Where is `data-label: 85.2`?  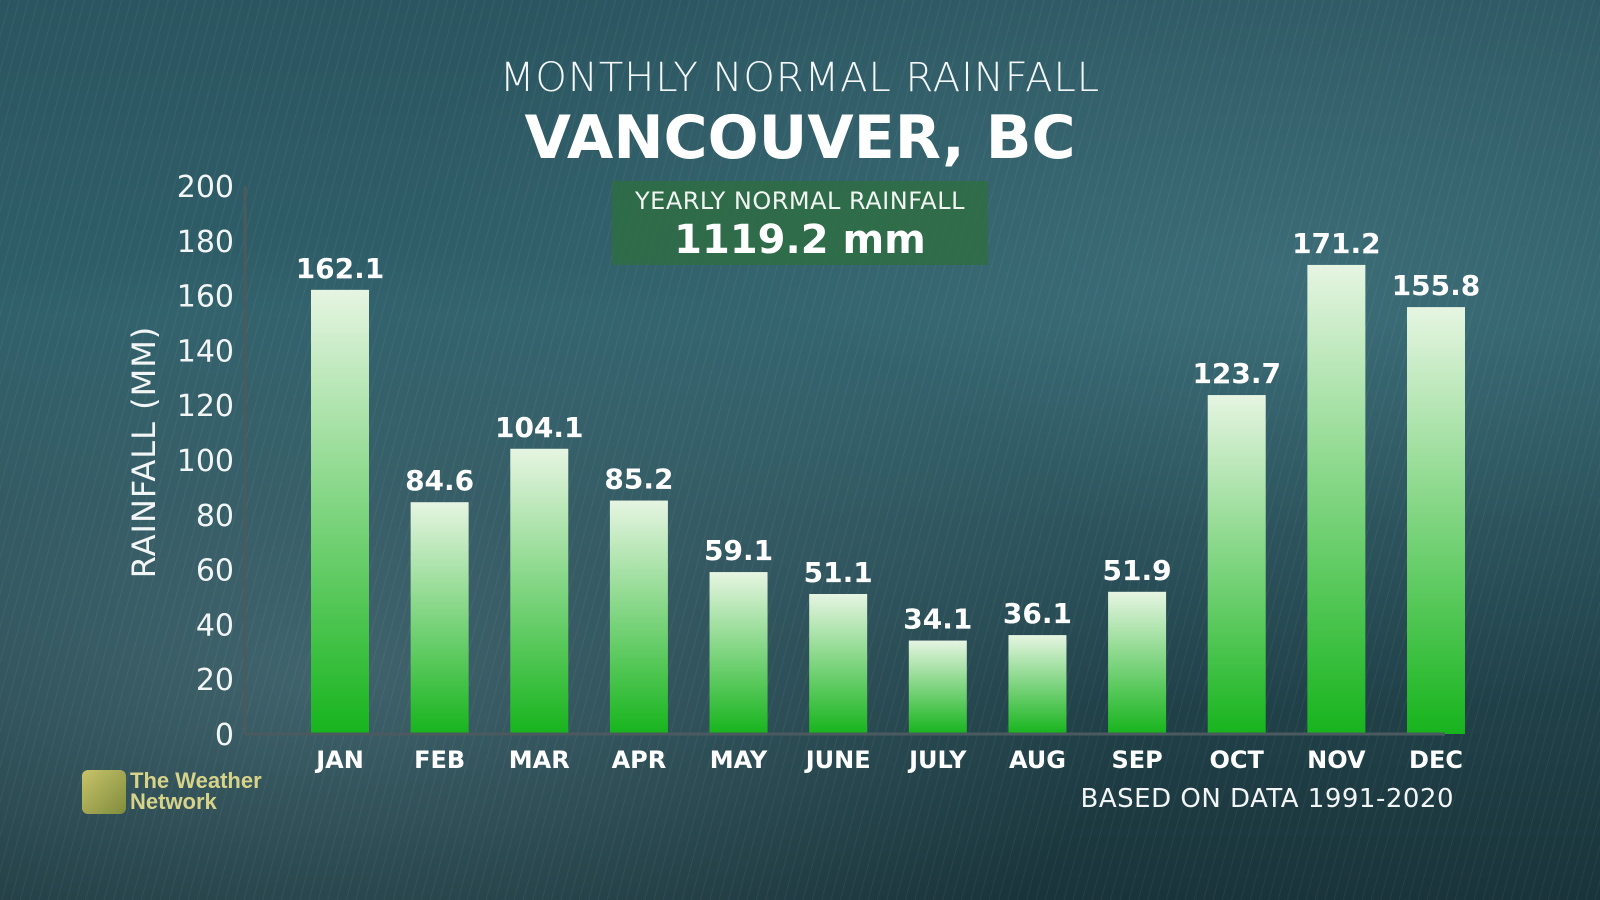
data-label: 85.2 is located at coordinates (638, 479).